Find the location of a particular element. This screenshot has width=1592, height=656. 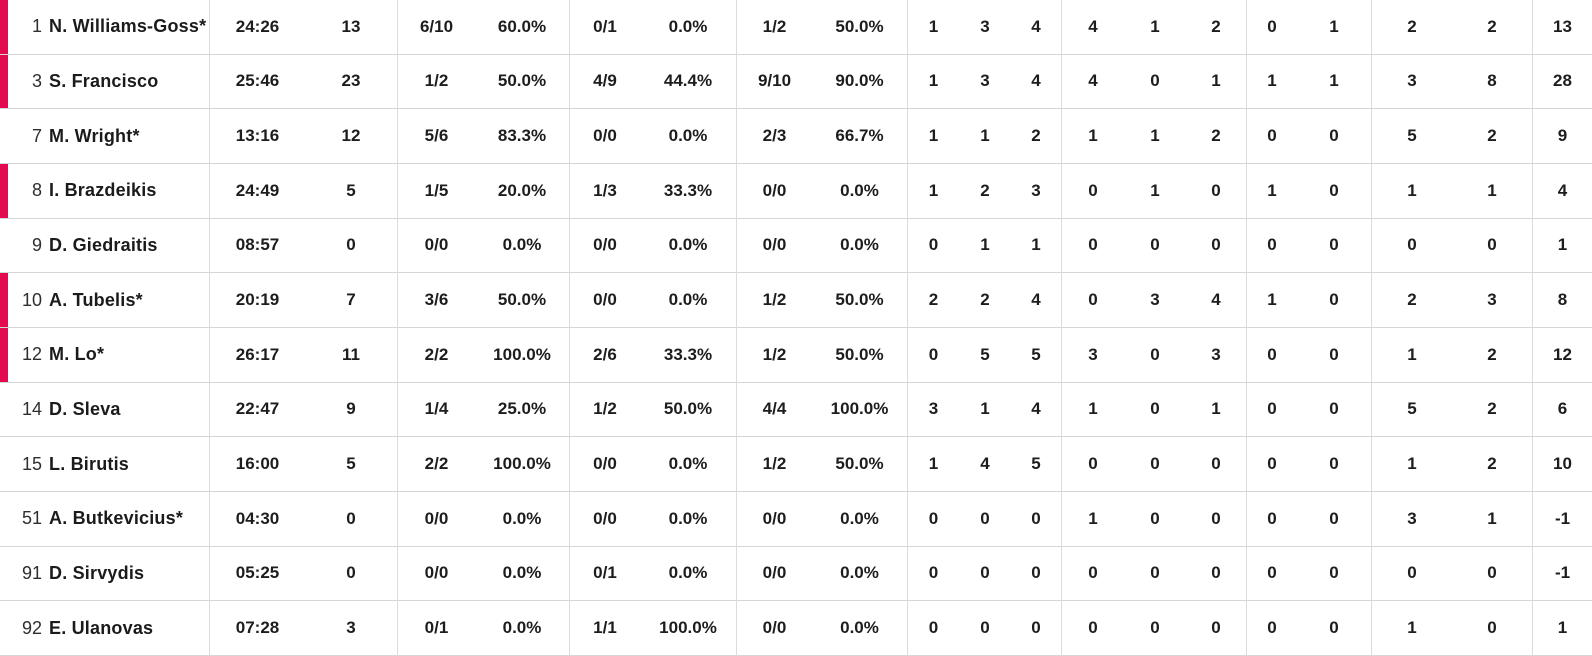

cell-assists: 4 is located at coordinates (1093, 82).